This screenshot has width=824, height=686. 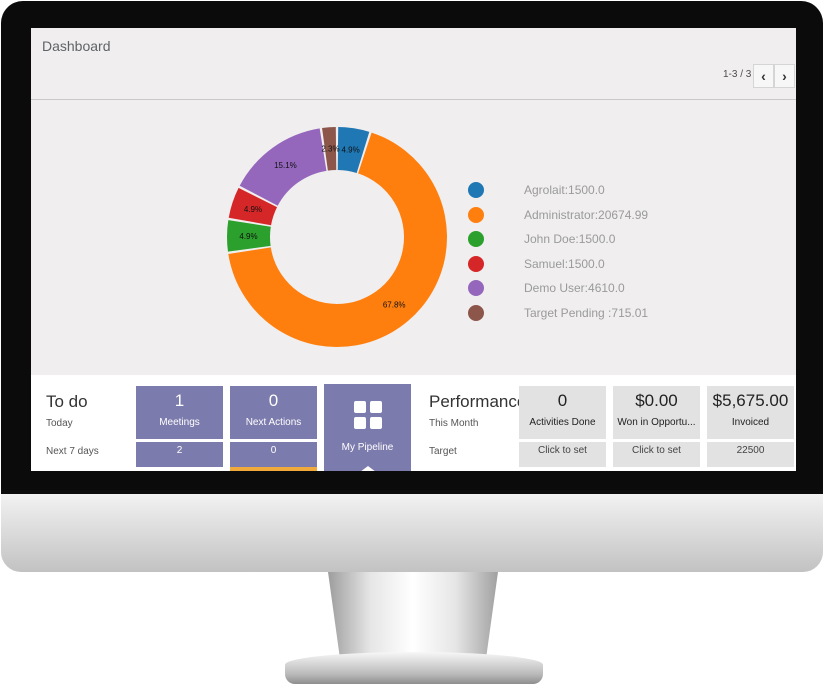 I want to click on legend-item: Samuel:1500.0, so click(x=558, y=264).